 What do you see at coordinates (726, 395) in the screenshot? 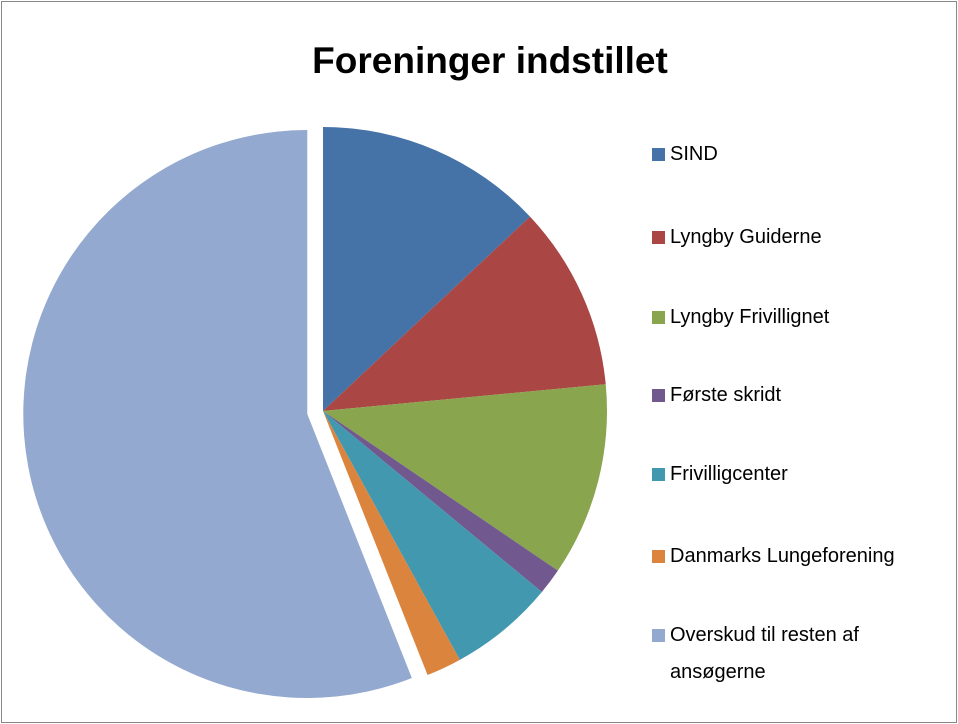
I see `legend-label: Første skridt` at bounding box center [726, 395].